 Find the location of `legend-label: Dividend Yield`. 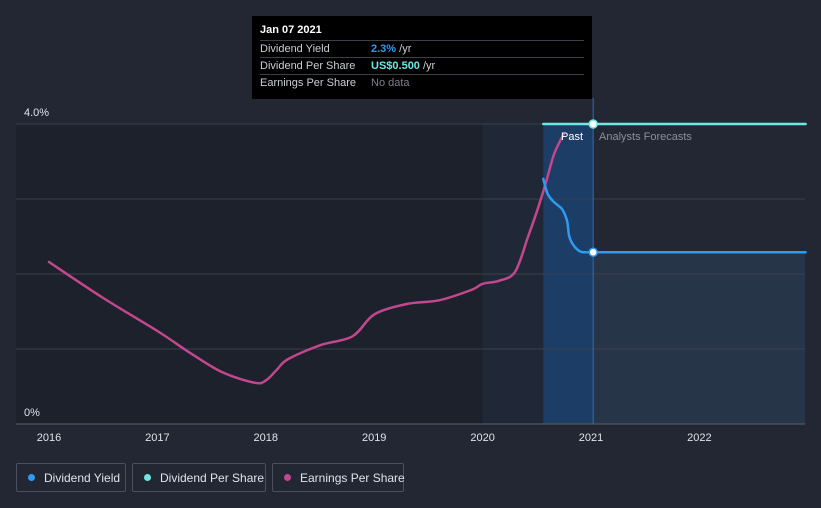

legend-label: Dividend Yield is located at coordinates (82, 478).